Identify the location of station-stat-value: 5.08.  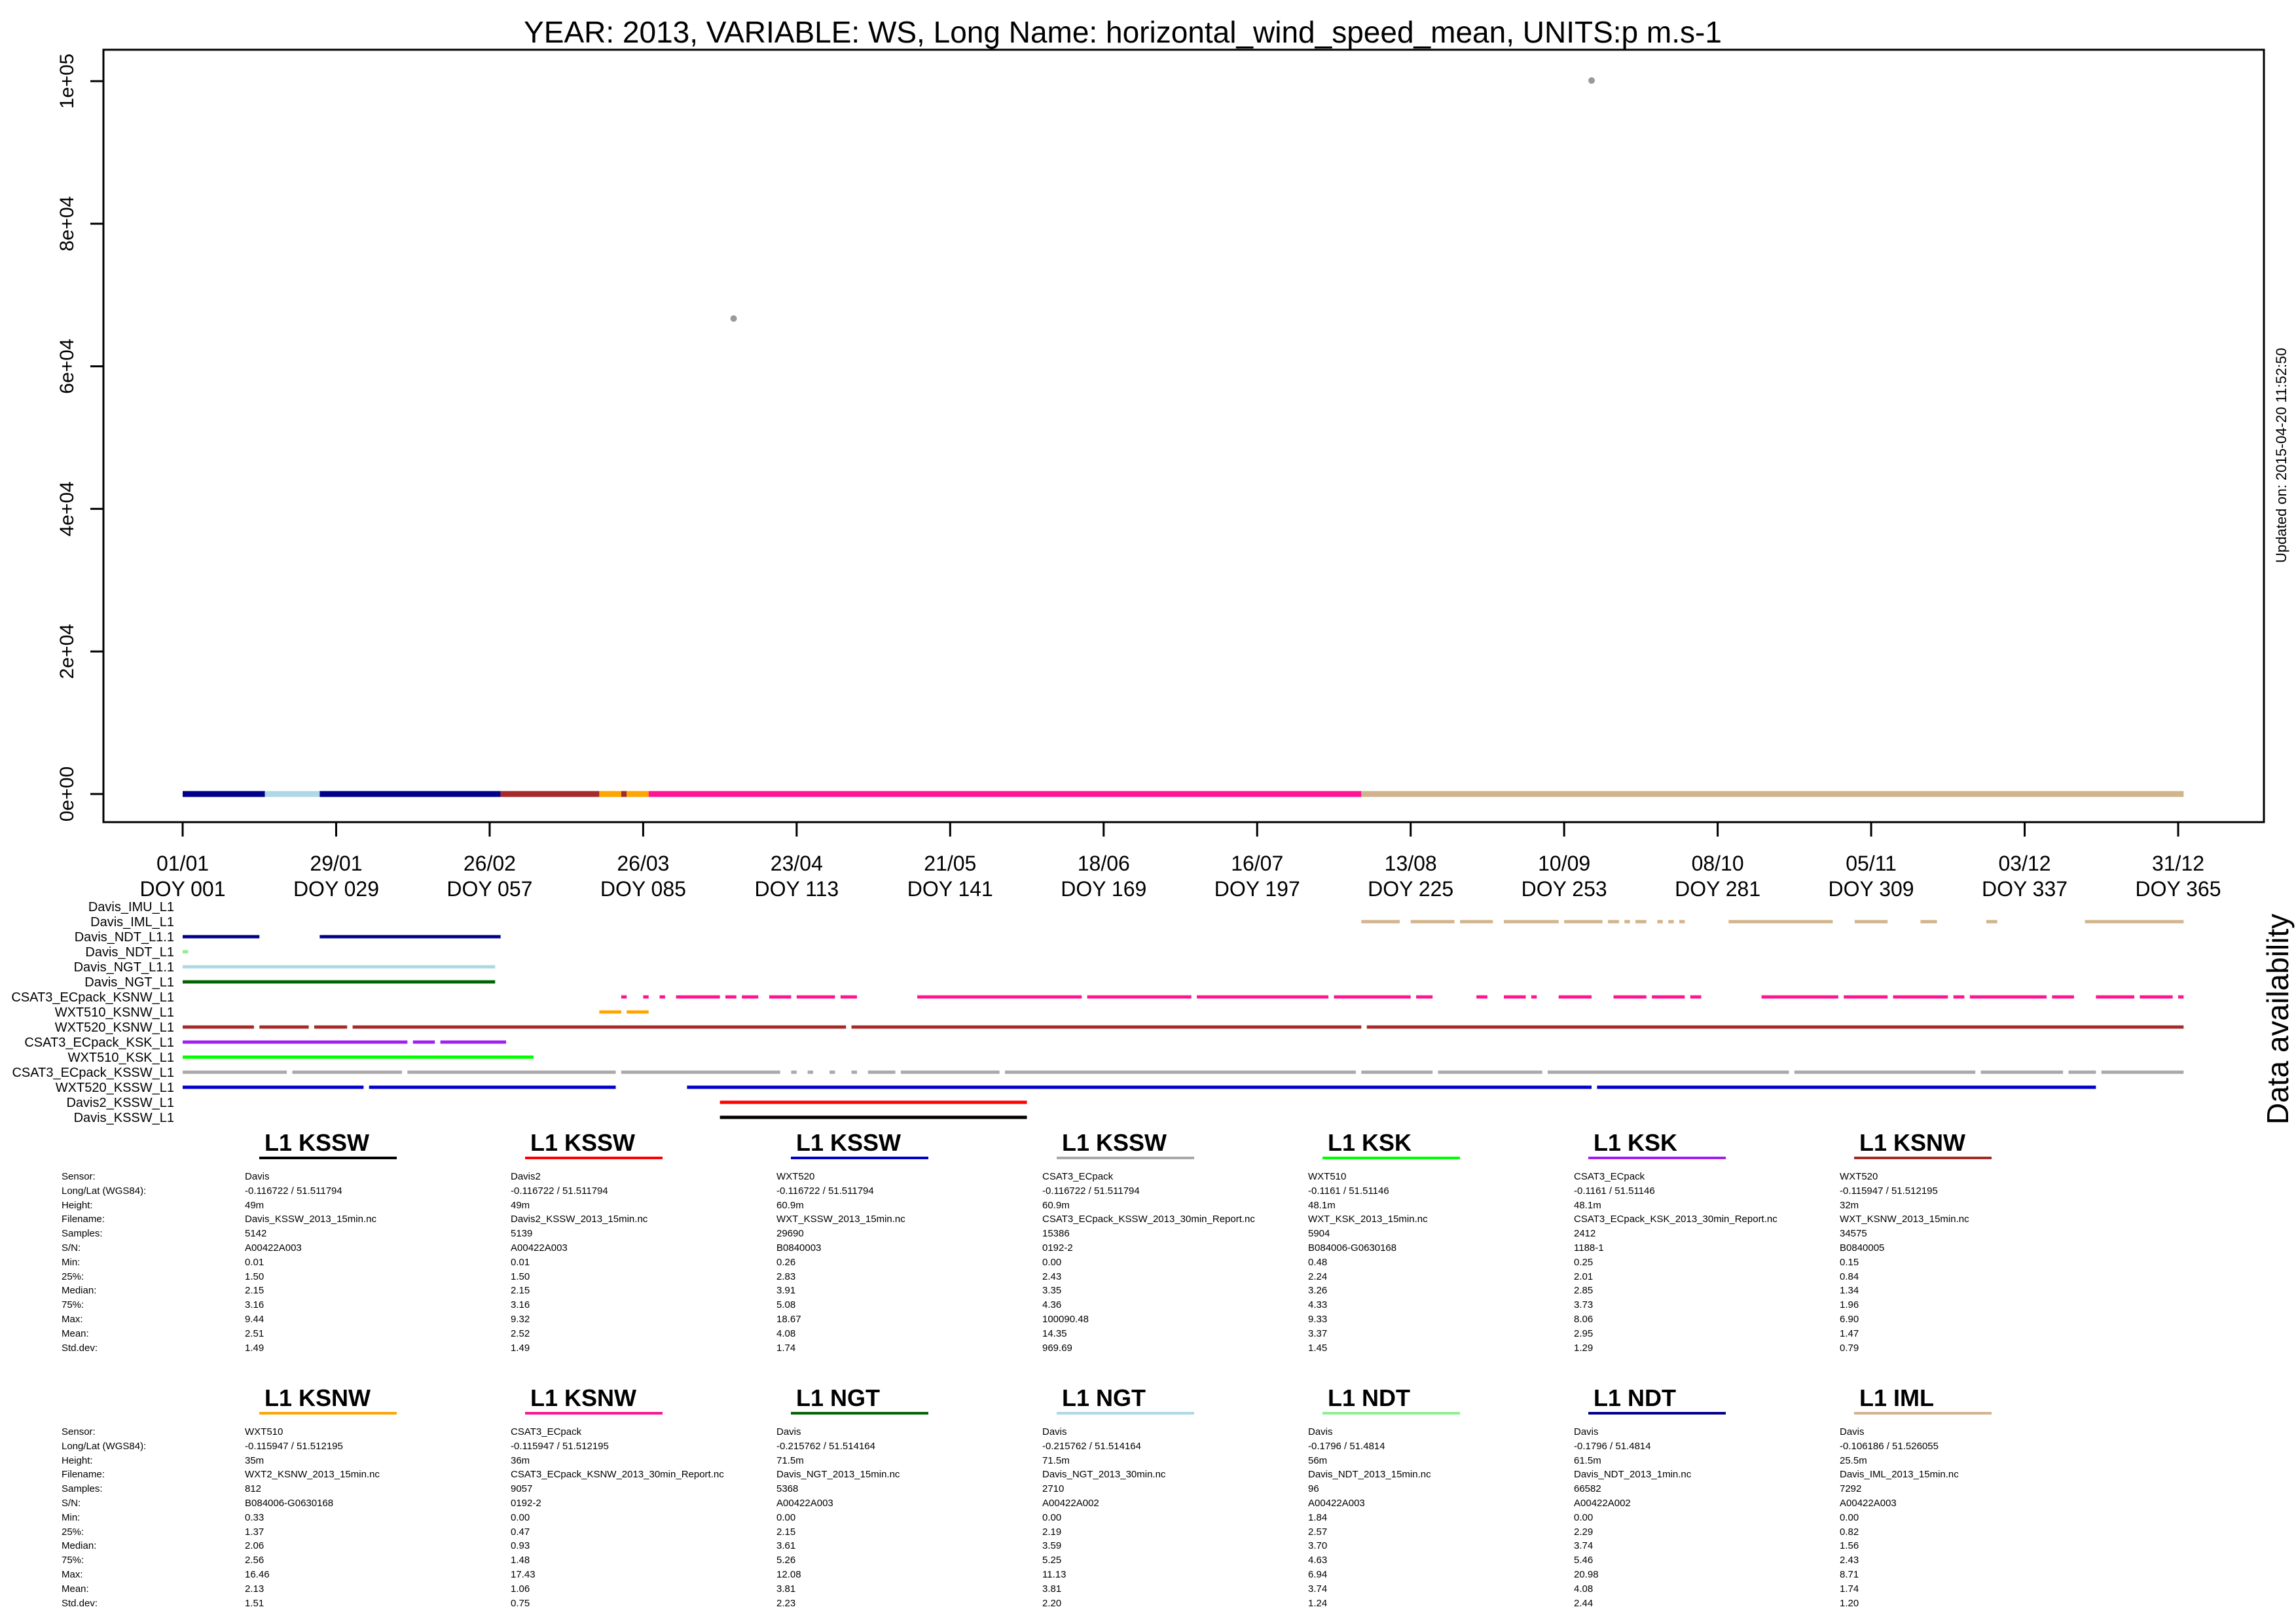
(786, 1305).